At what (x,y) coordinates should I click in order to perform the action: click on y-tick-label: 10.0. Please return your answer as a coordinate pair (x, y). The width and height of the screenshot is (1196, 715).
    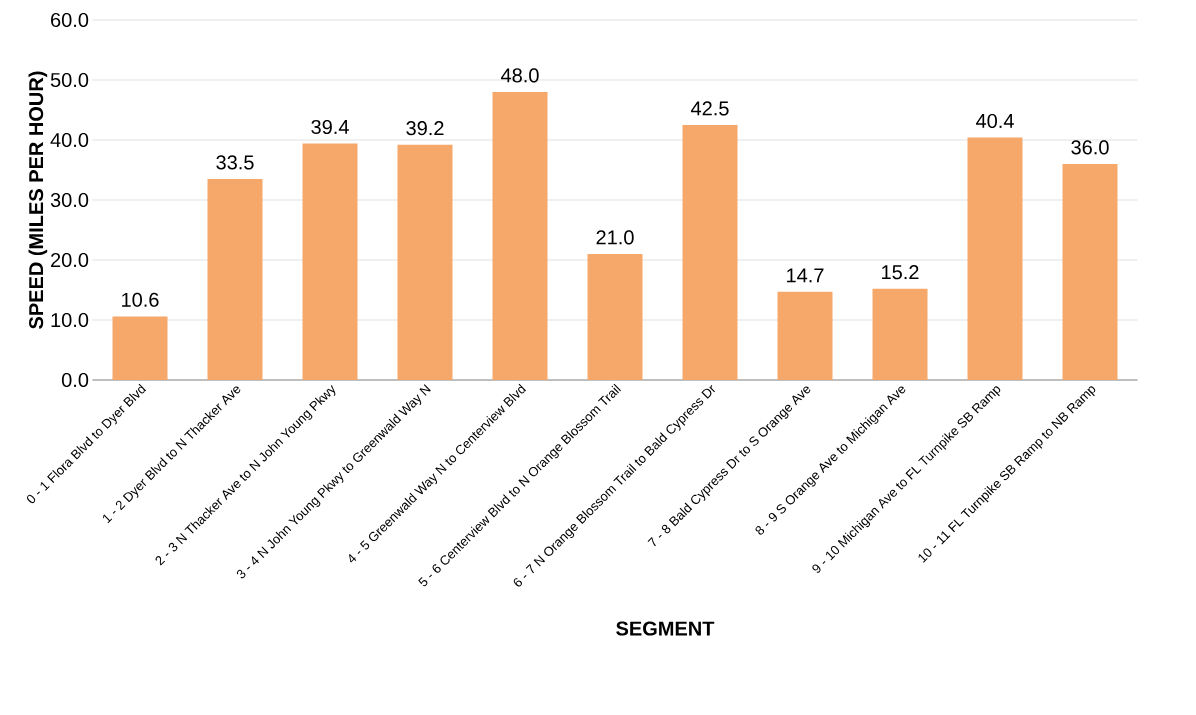
    Looking at the image, I should click on (70, 320).